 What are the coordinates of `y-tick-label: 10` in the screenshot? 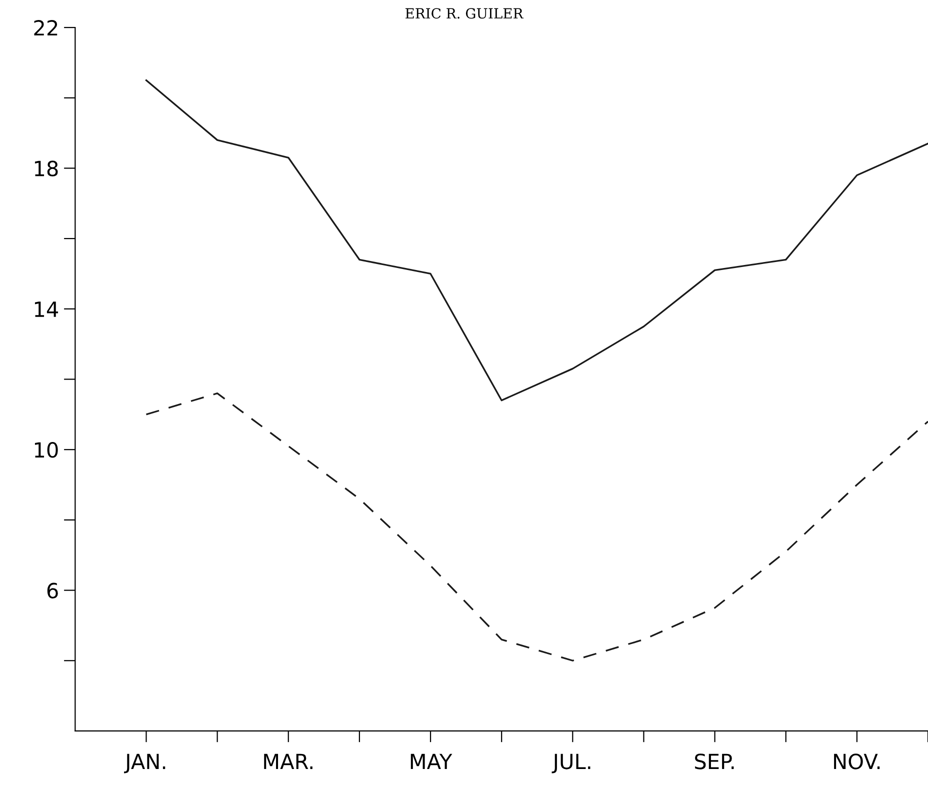 It's located at (46, 450).